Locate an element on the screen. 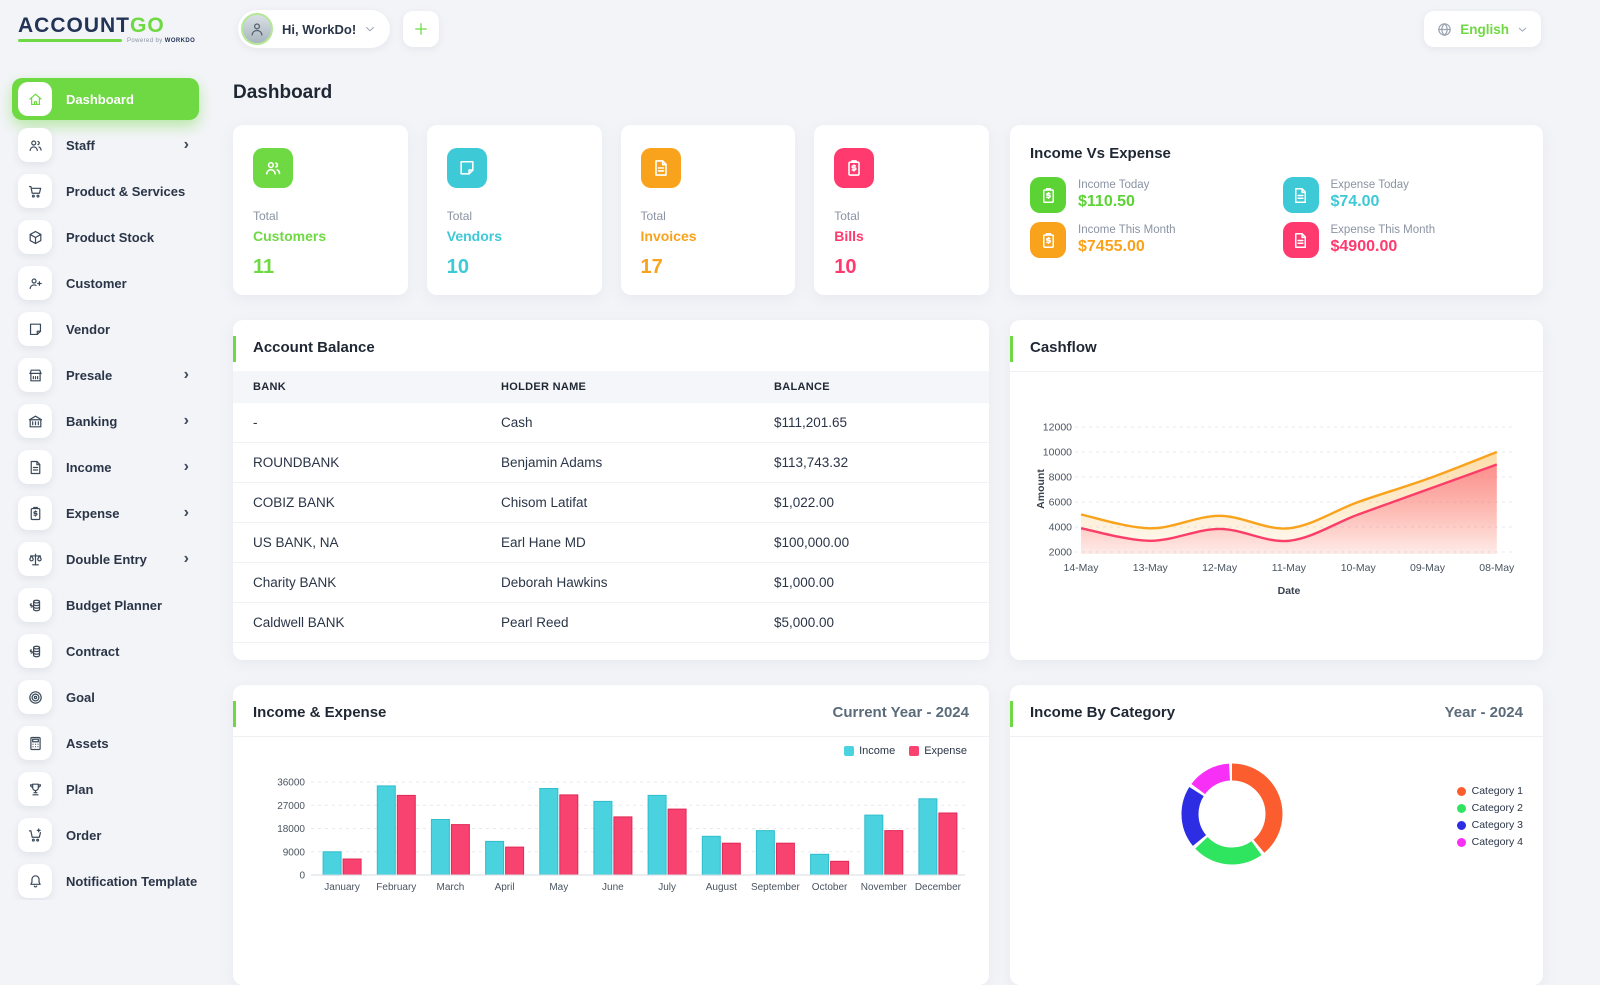 The width and height of the screenshot is (1600, 985). stat-value: 11 is located at coordinates (264, 267).